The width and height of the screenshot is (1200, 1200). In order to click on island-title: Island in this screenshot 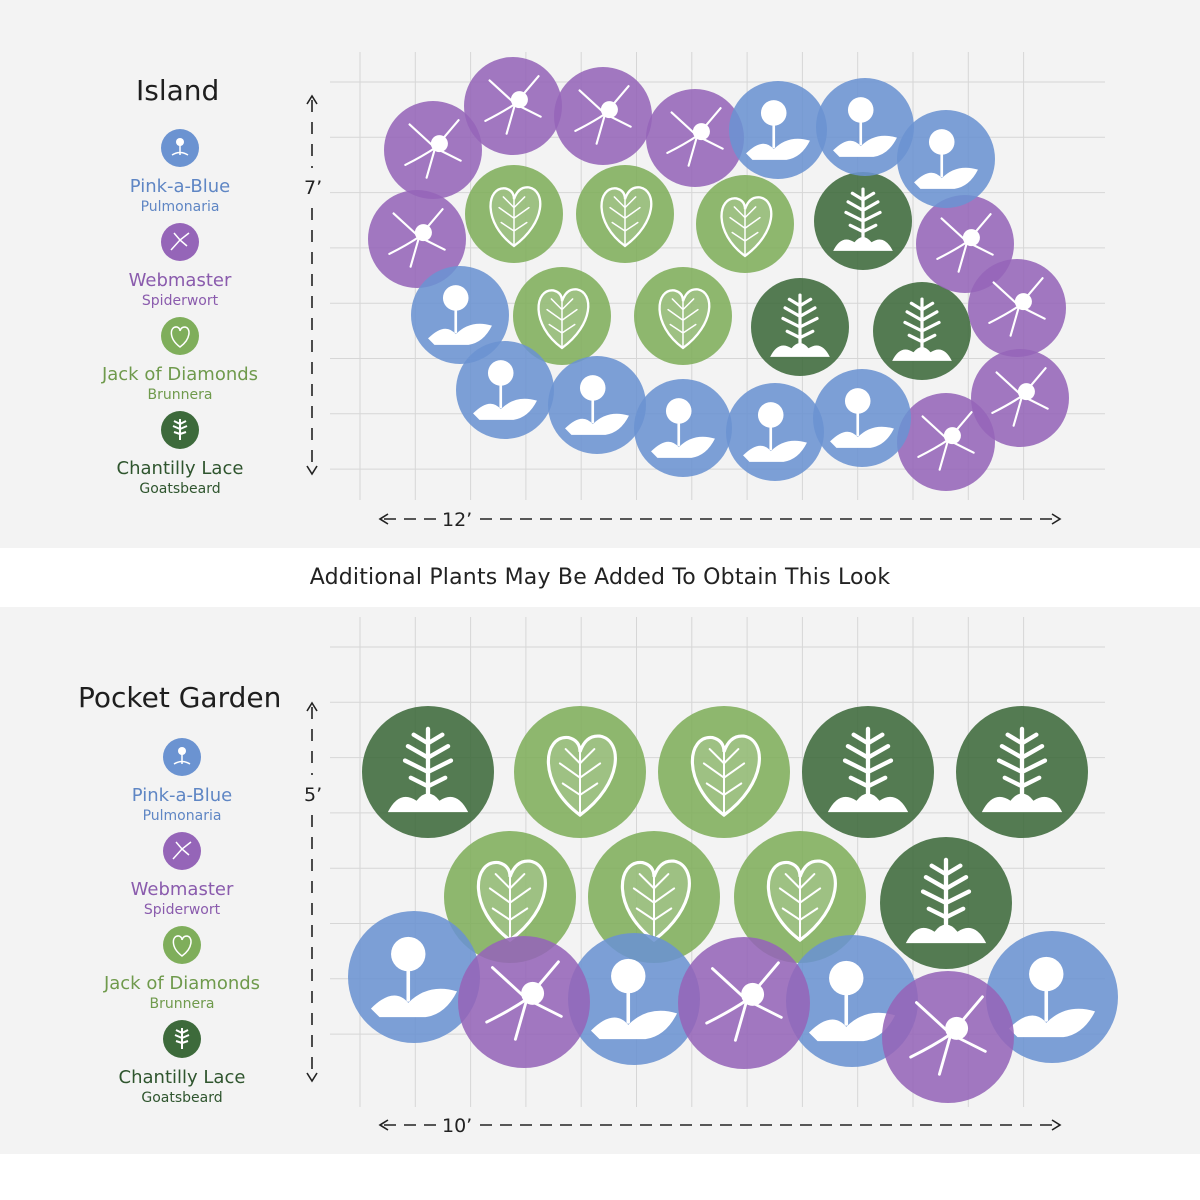, I will do `click(178, 90)`.